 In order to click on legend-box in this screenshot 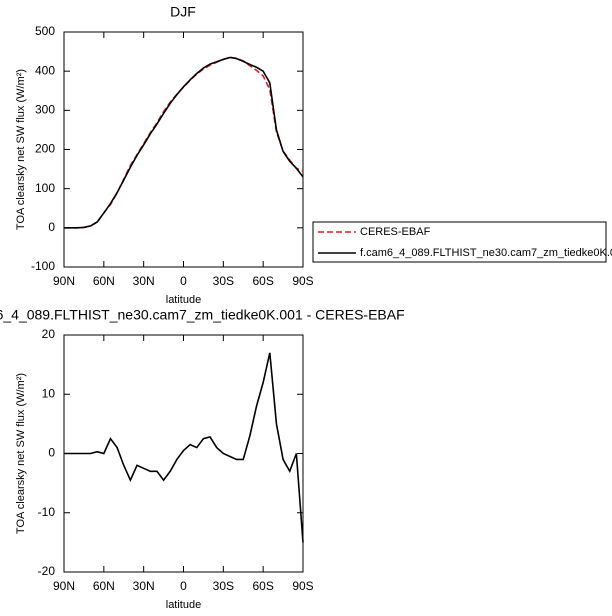, I will do `click(459, 242)`.